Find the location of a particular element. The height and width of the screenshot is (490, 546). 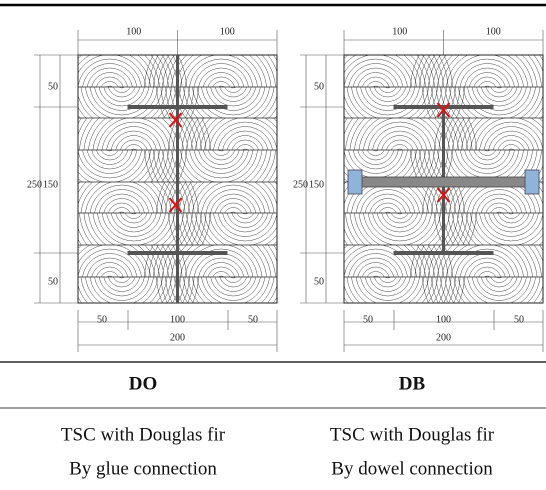

col-header: DO is located at coordinates (143, 383).